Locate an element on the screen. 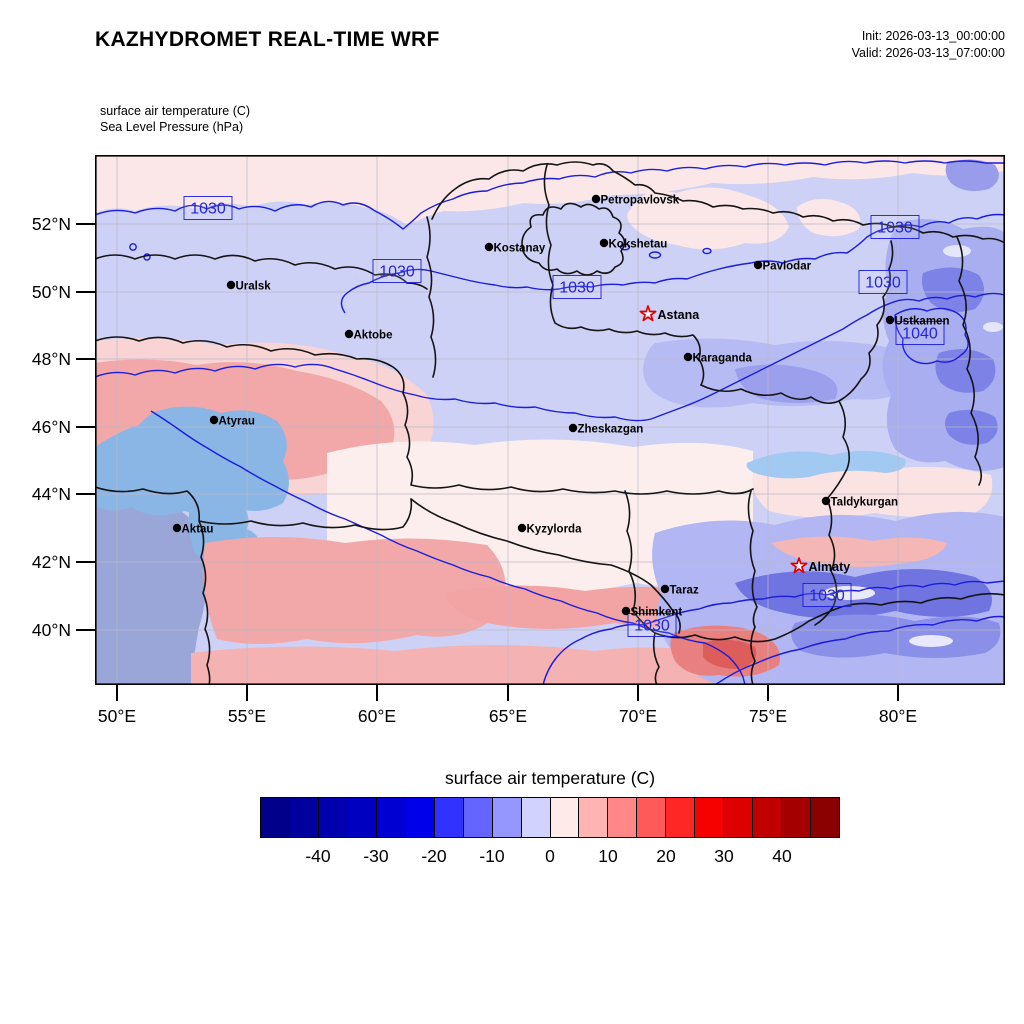 The width and height of the screenshot is (1024, 1024). latitude-label: 52°N is located at coordinates (51, 224).